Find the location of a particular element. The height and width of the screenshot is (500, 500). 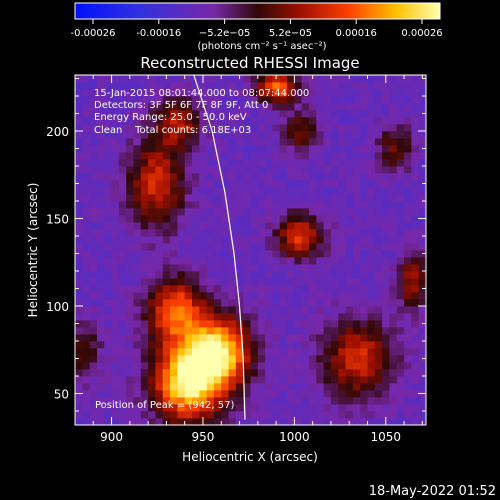

colorbar-tick-label: -0.00016 is located at coordinates (158, 33).